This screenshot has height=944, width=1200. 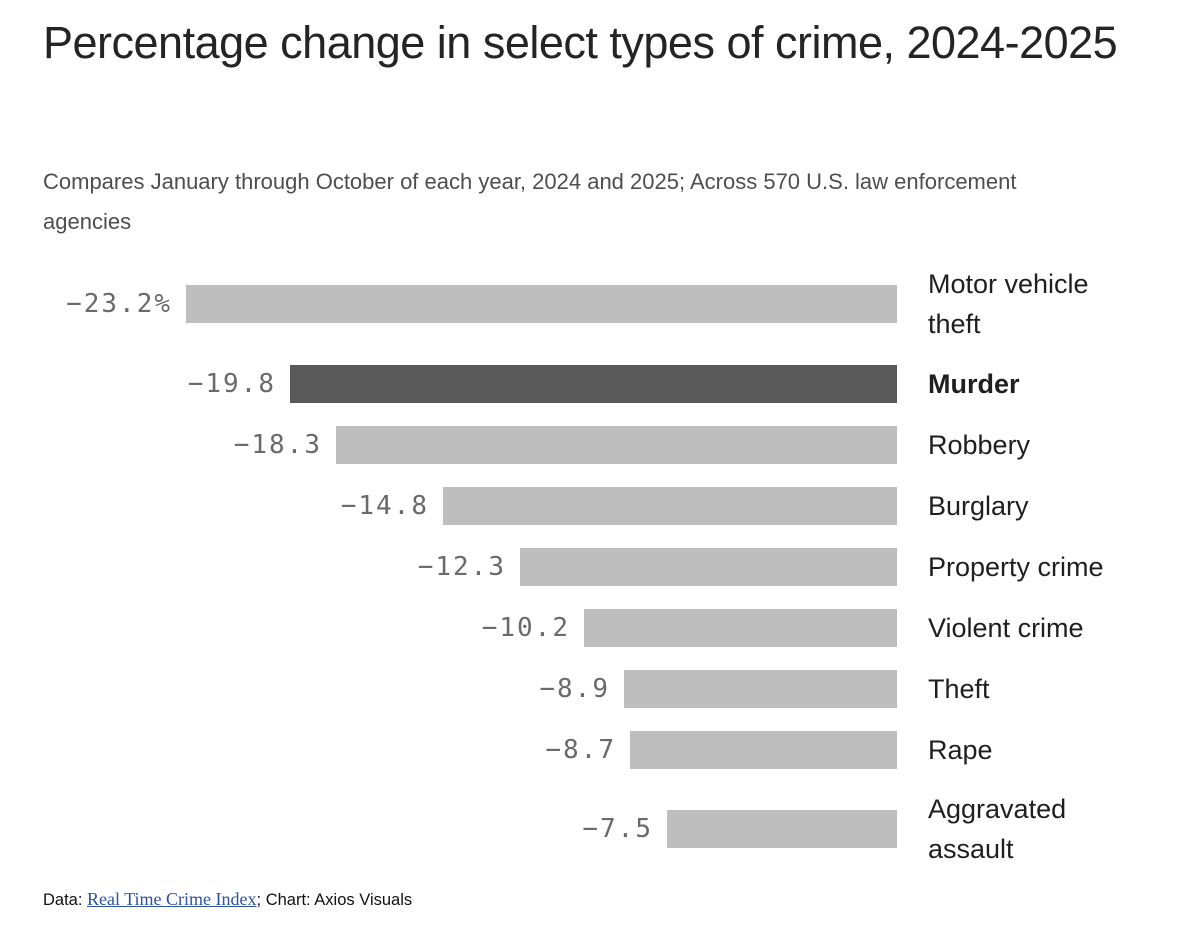 I want to click on bar-value-label: −12.3, so click(x=461, y=566).